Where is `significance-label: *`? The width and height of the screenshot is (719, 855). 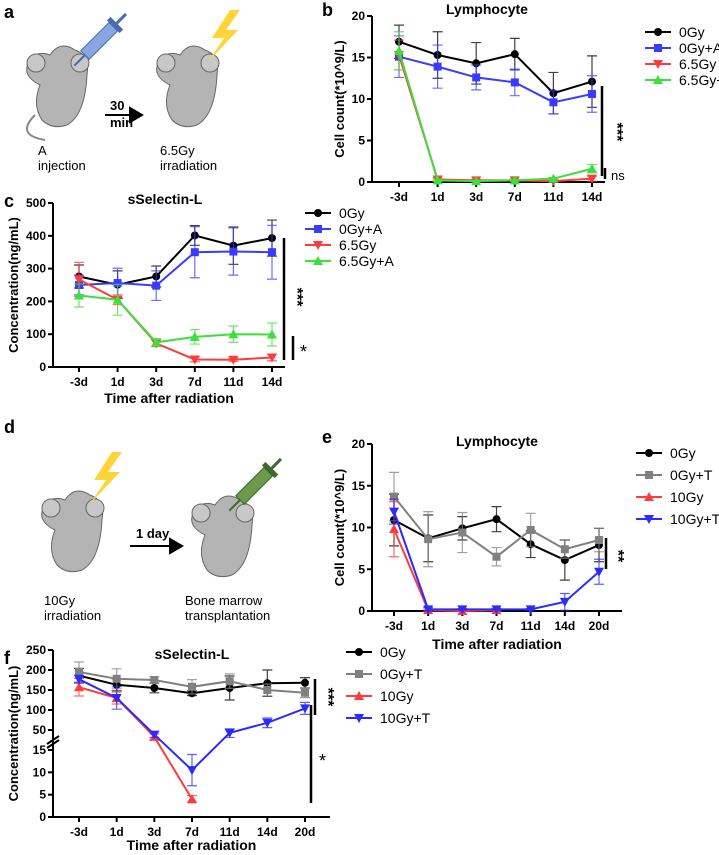
significance-label: * is located at coordinates (303, 352).